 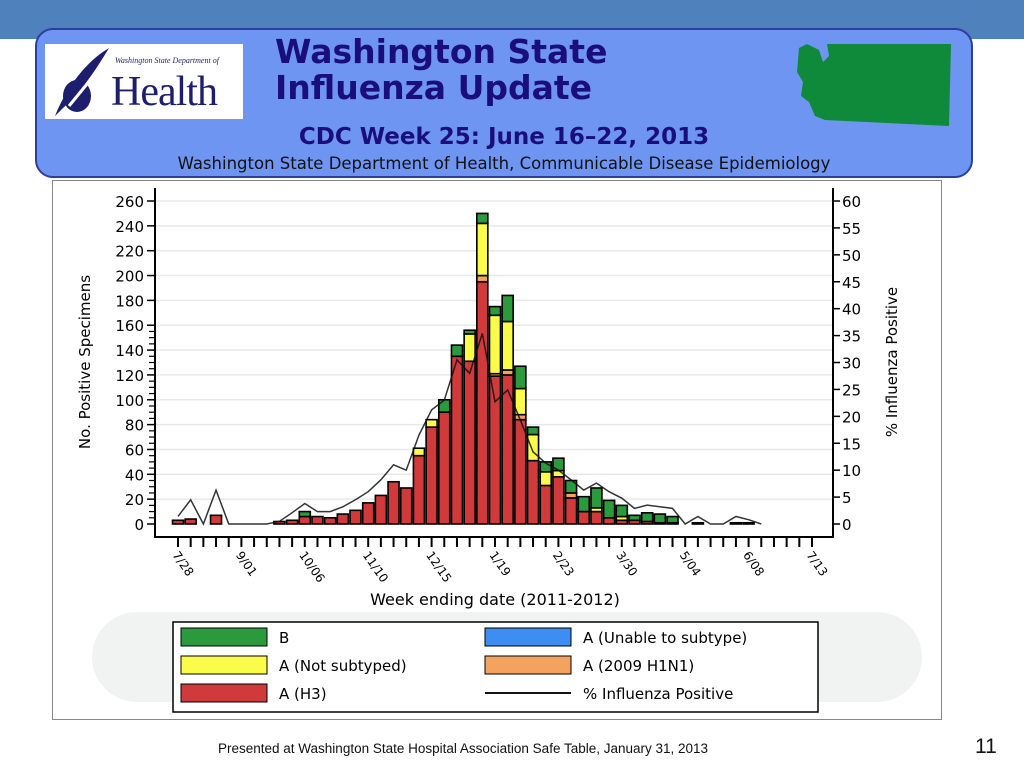 What do you see at coordinates (847, 498) in the screenshot?
I see `y2-tick-label: 5` at bounding box center [847, 498].